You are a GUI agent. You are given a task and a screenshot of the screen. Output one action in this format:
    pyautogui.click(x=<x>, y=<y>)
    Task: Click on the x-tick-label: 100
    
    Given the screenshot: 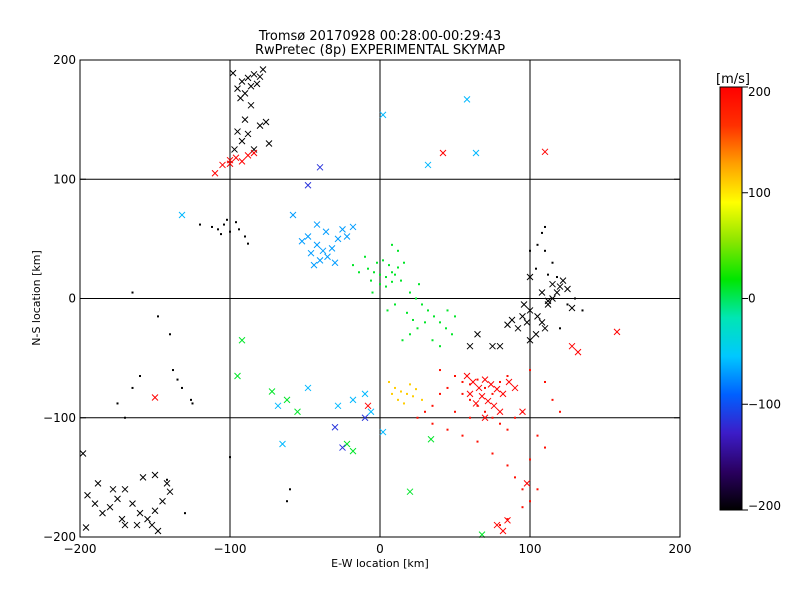 What is the action you would take?
    pyautogui.click(x=530, y=549)
    